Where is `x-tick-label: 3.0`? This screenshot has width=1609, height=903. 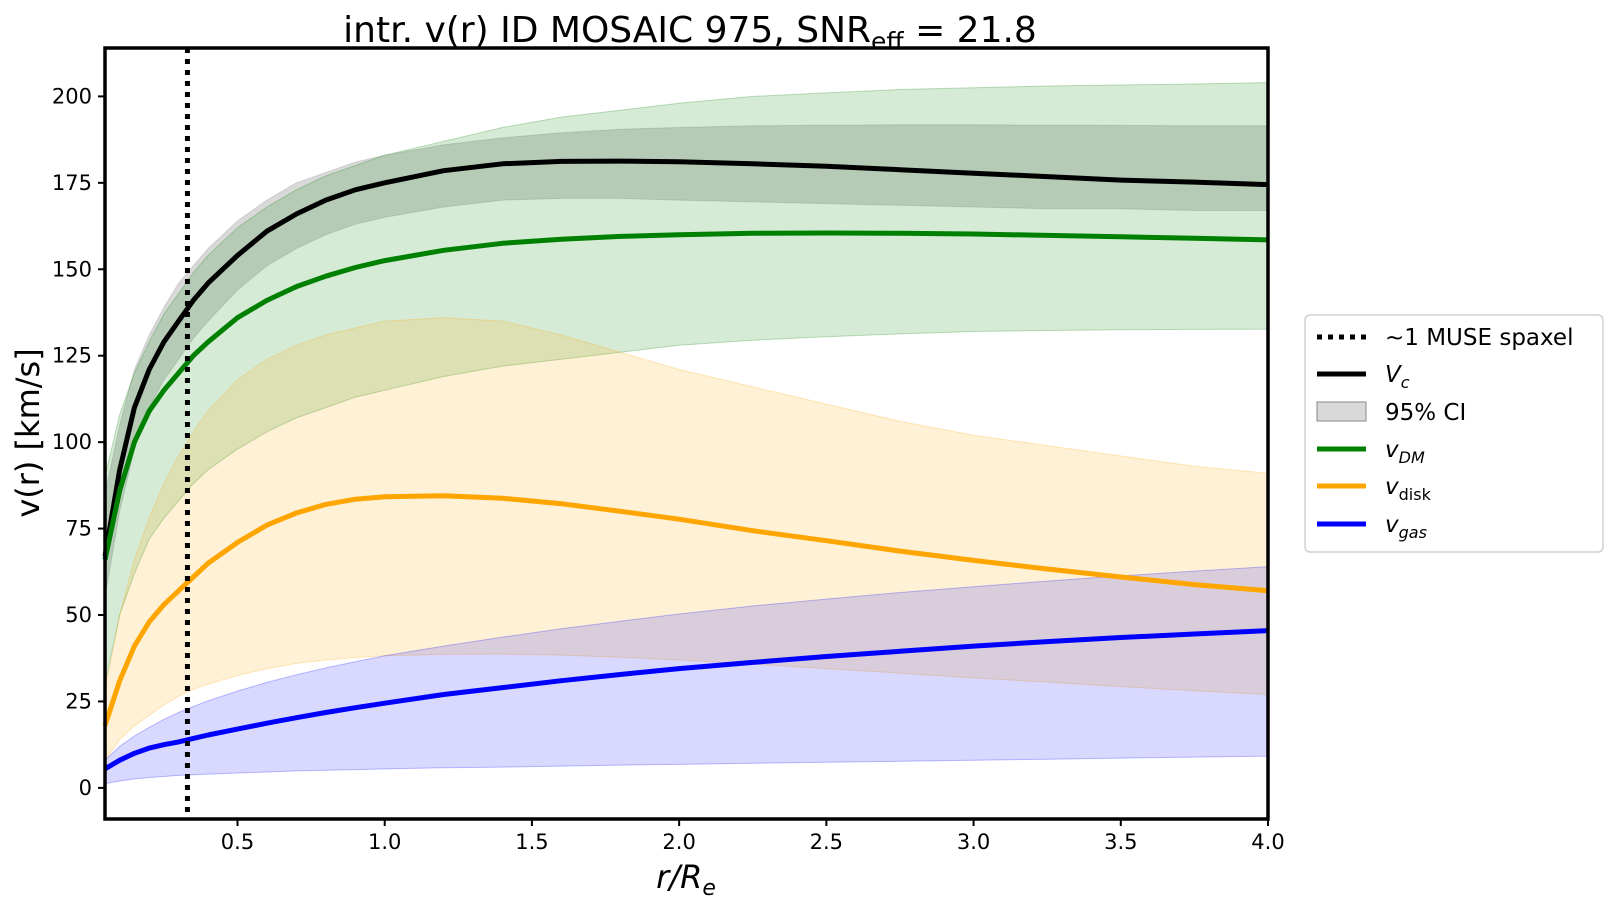 x-tick-label: 3.0 is located at coordinates (973, 842).